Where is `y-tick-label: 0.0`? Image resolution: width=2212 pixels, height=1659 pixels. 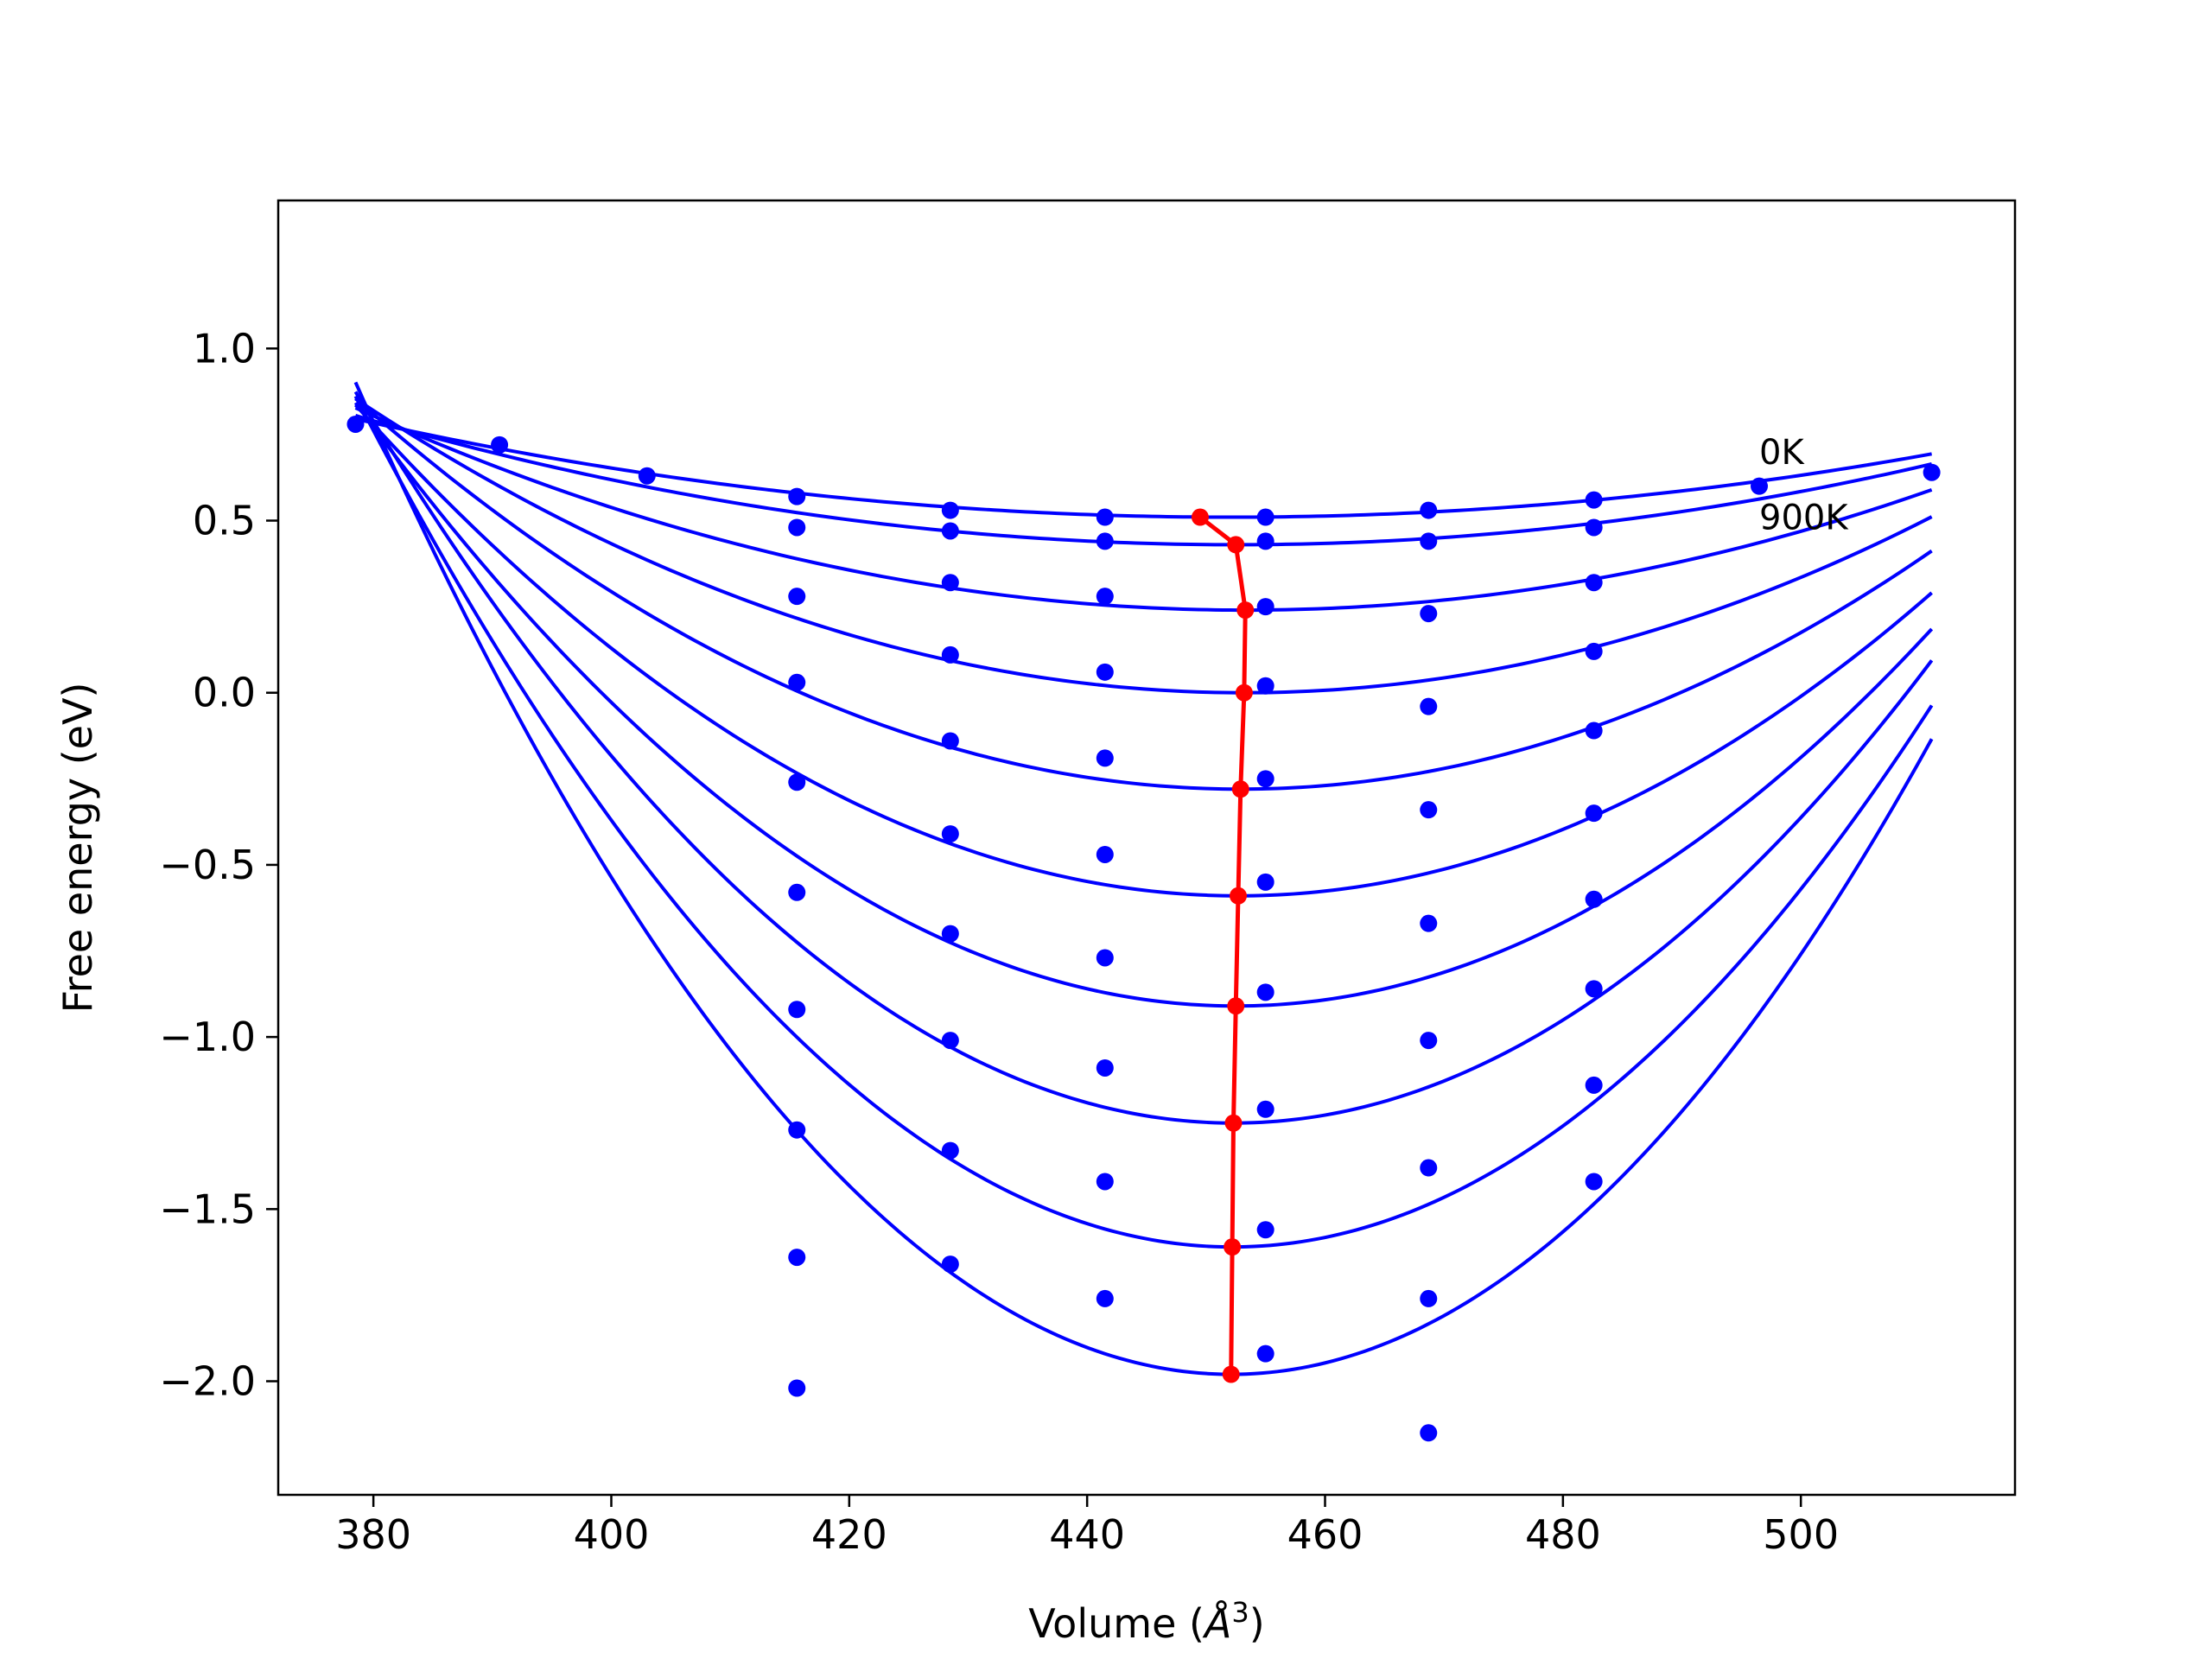
y-tick-label: 0.0 is located at coordinates (224, 693).